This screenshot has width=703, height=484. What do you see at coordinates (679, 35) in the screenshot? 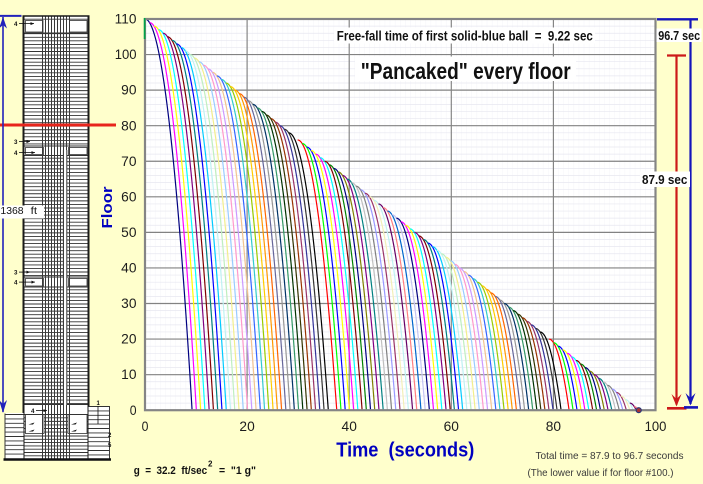
I see `svg-text: 96.7 sec` at bounding box center [679, 35].